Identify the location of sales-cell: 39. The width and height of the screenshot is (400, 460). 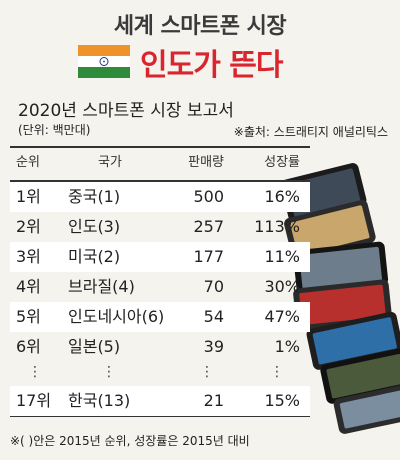
(213, 346).